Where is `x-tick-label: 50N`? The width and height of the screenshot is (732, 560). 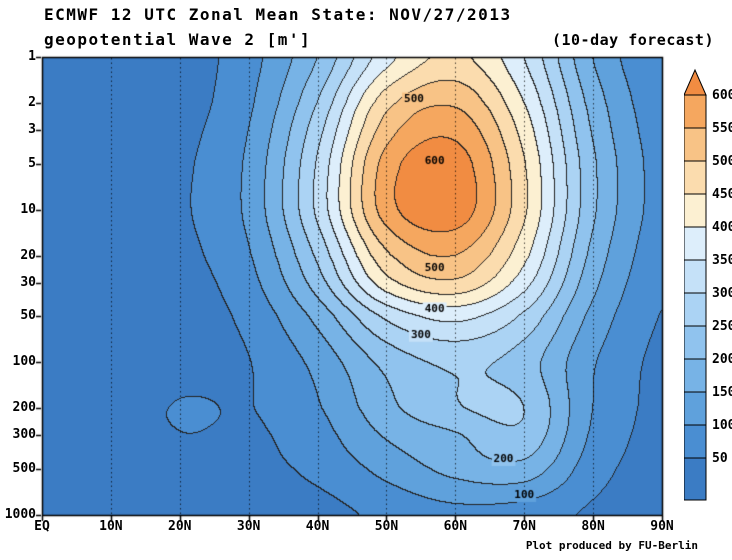 x-tick-label: 50N is located at coordinates (386, 526).